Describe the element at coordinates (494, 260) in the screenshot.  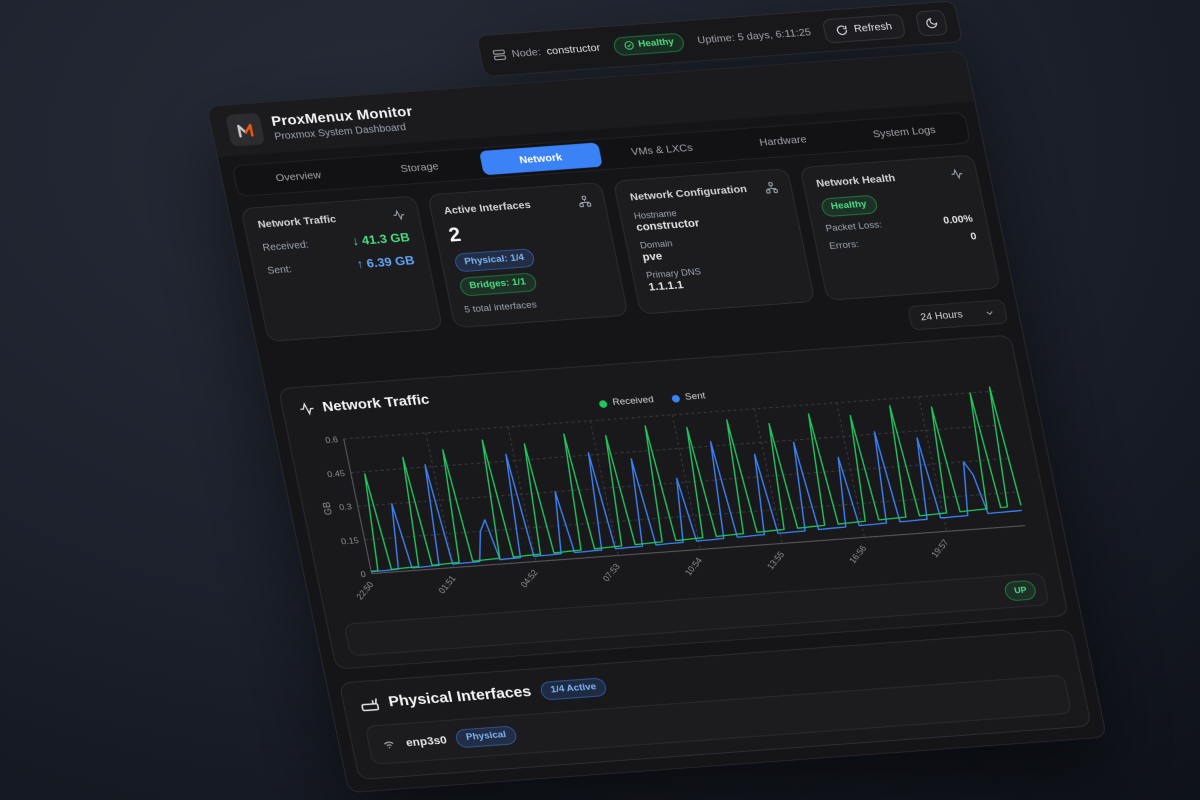
I see `physical-count-badge: Physical: 1/4` at that location.